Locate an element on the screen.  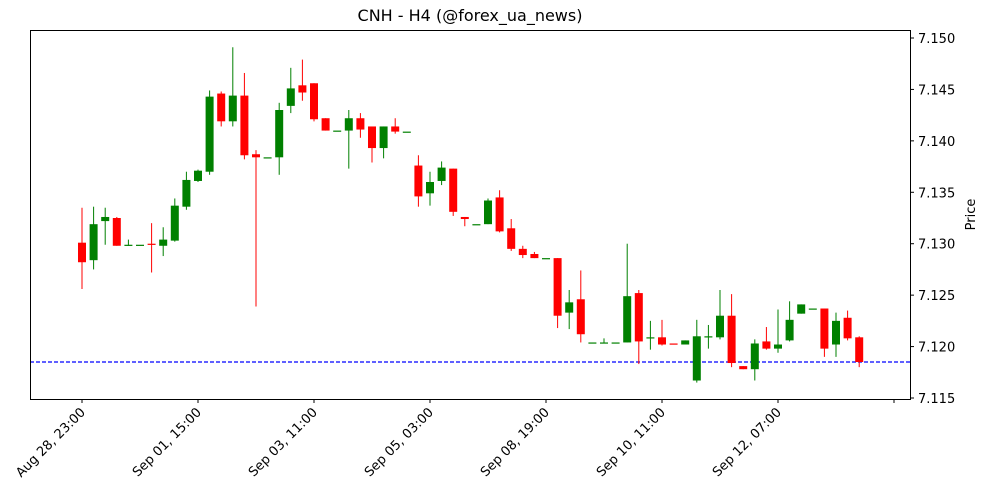
x-tick-label: Sep 10, 11:00 is located at coordinates (631, 442).